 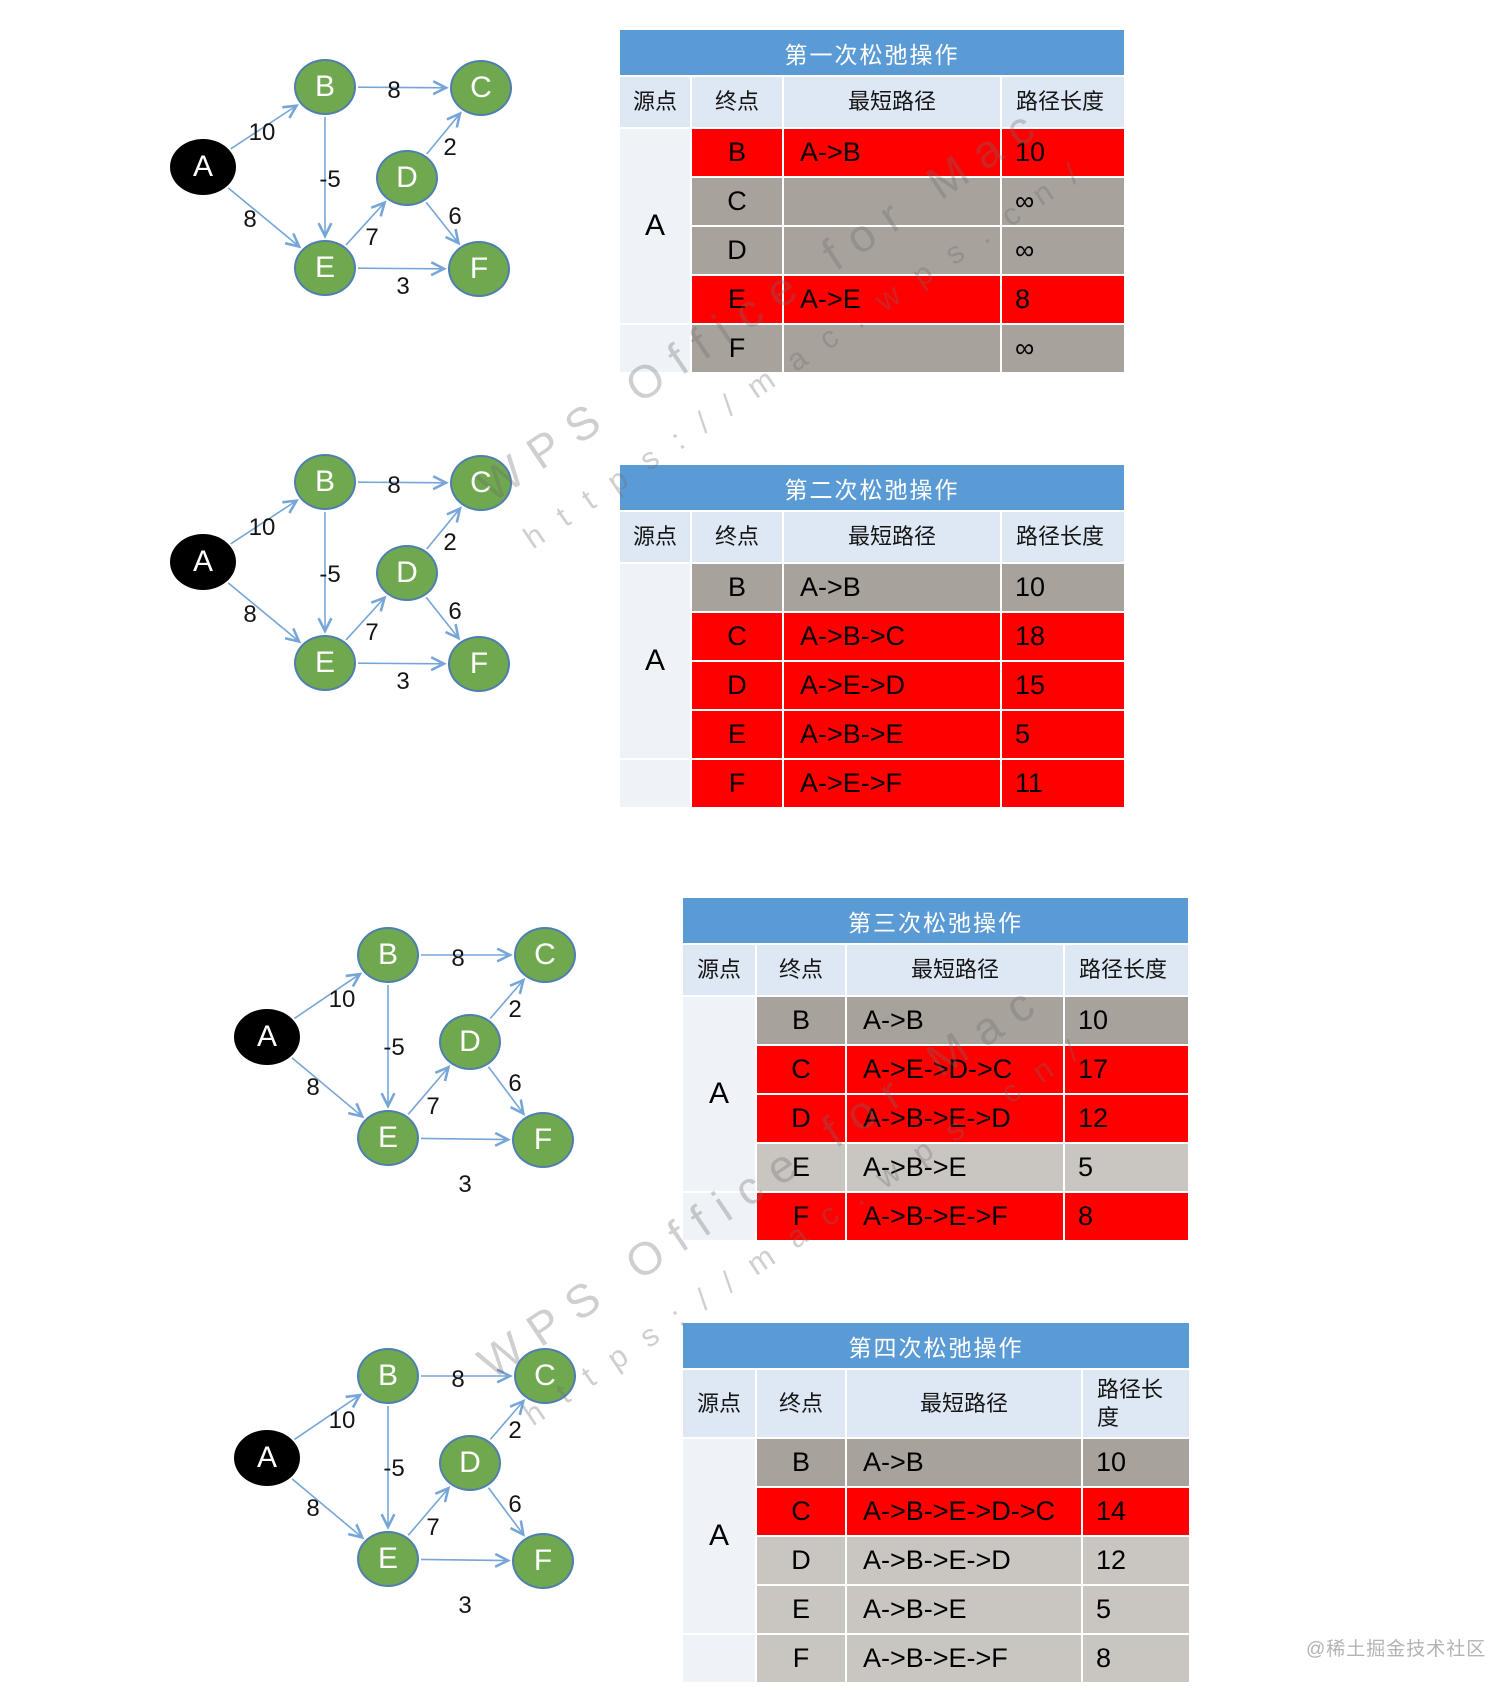 I want to click on juejin-credit: @稀土掘金技术社区, so click(x=1396, y=1649).